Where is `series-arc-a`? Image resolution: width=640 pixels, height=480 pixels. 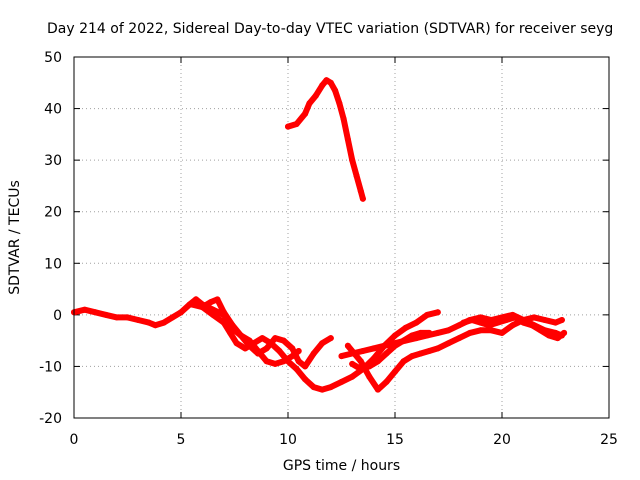 series-arc-a is located at coordinates (186, 331).